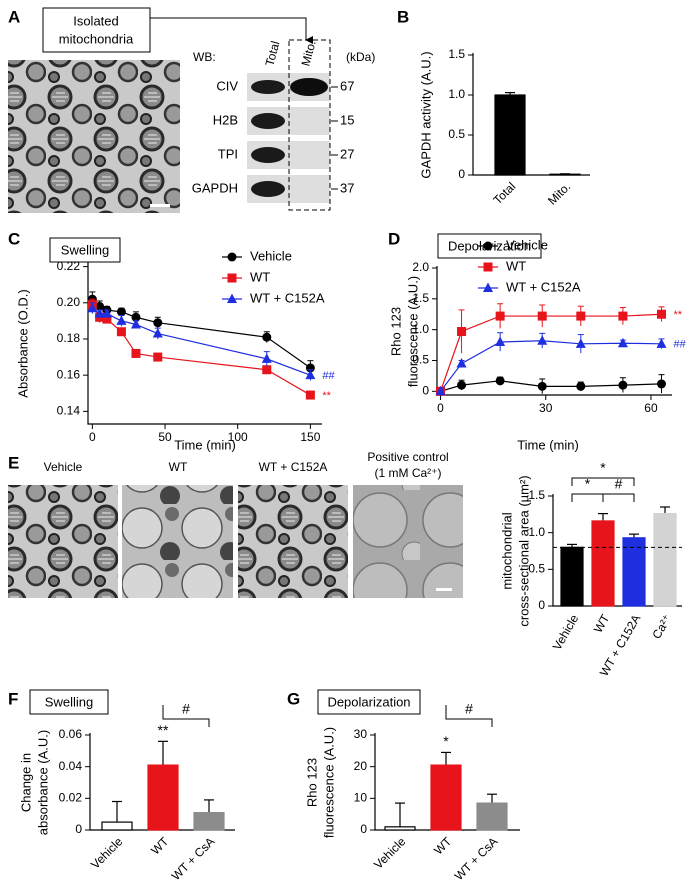  I want to click on x-tick-label: 0, so click(92, 437).